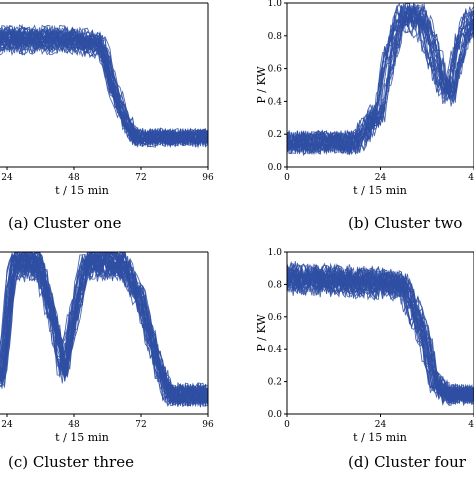 The height and width of the screenshot is (479, 474). I want to click on caption-d: (d) Cluster four, so click(407, 462).